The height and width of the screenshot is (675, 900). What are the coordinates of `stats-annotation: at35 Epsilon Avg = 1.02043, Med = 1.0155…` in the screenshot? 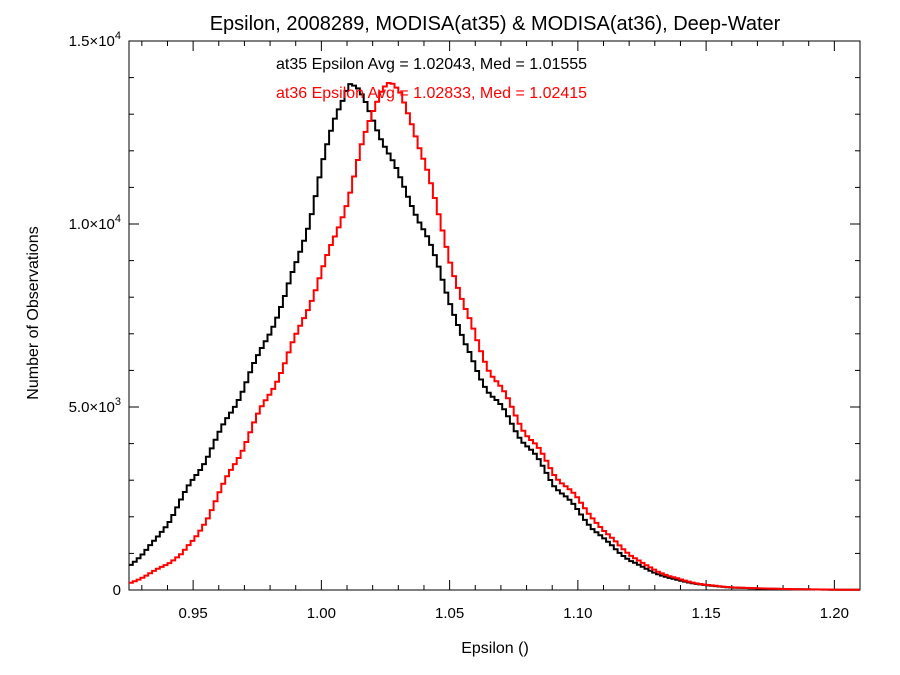 It's located at (431, 64).